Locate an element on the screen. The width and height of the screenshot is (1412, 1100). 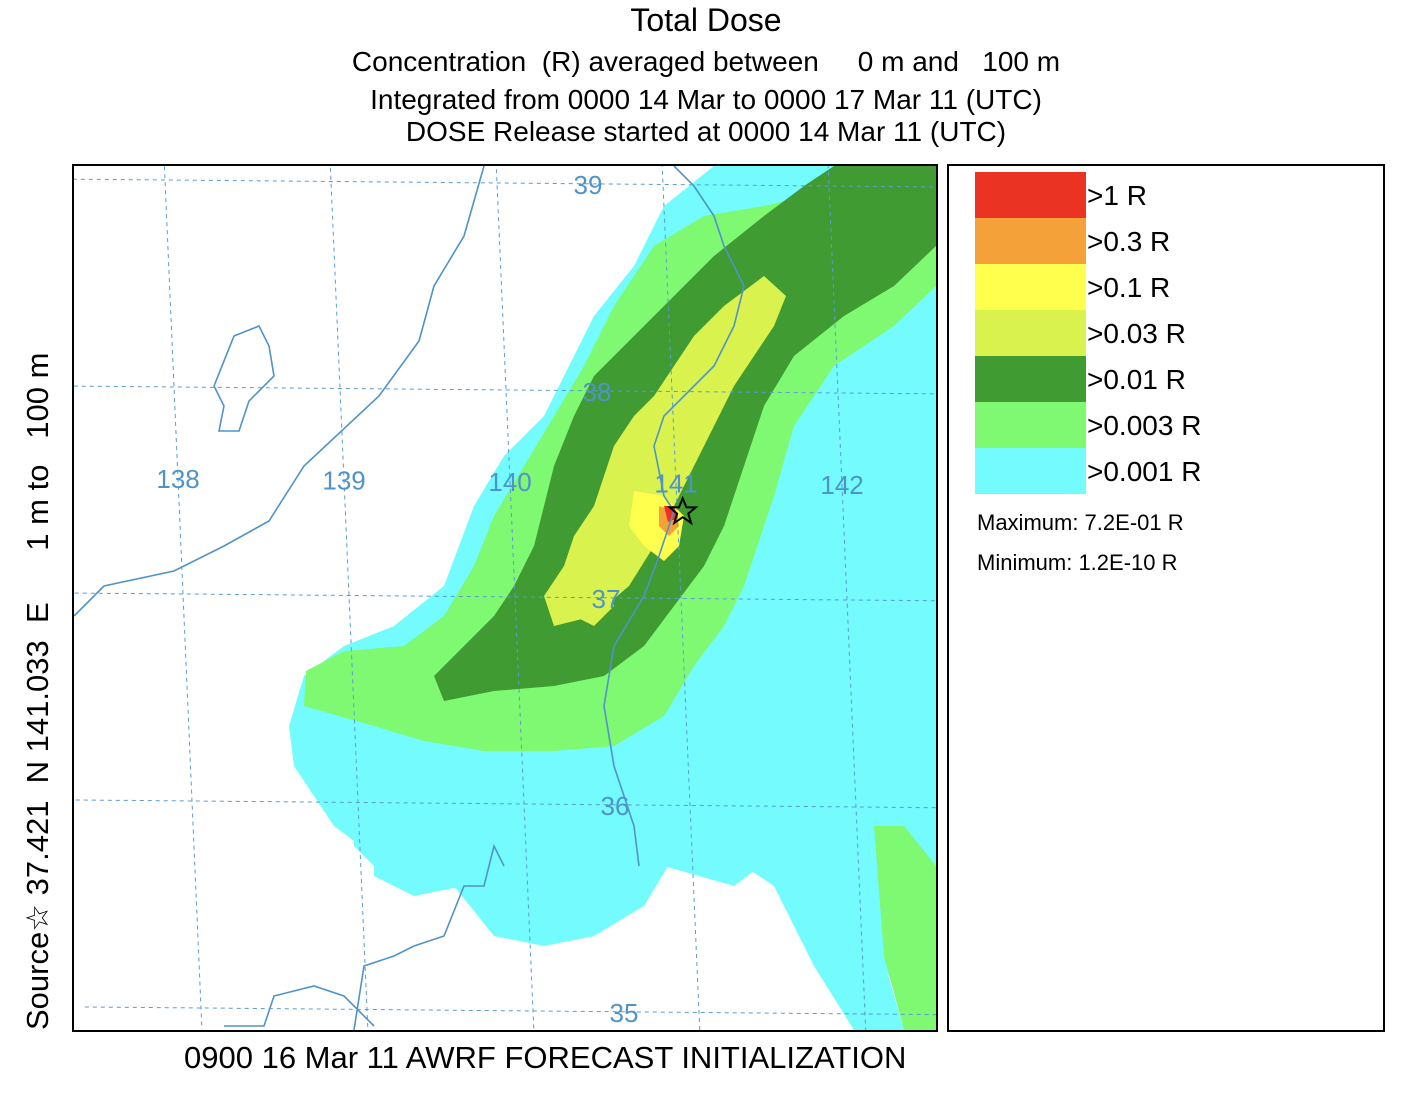
latitude-label: 36 is located at coordinates (615, 806).